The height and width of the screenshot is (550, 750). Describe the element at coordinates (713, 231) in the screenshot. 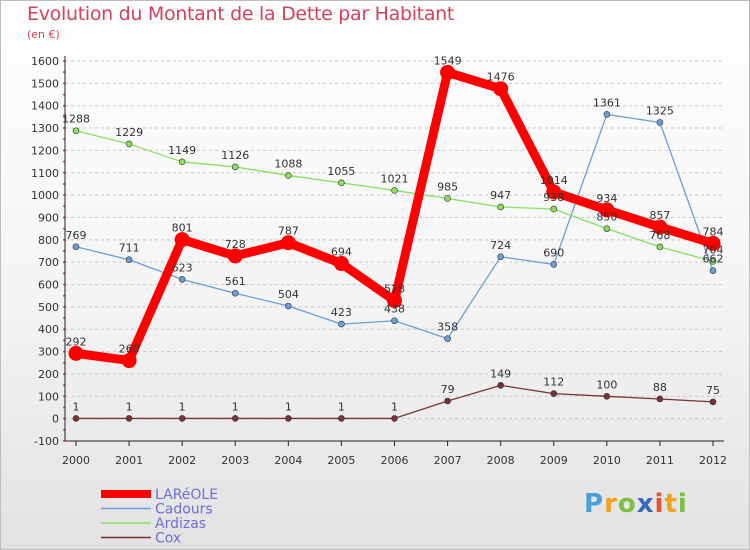

I see `data-label-lar-ole-2012: 784` at that location.